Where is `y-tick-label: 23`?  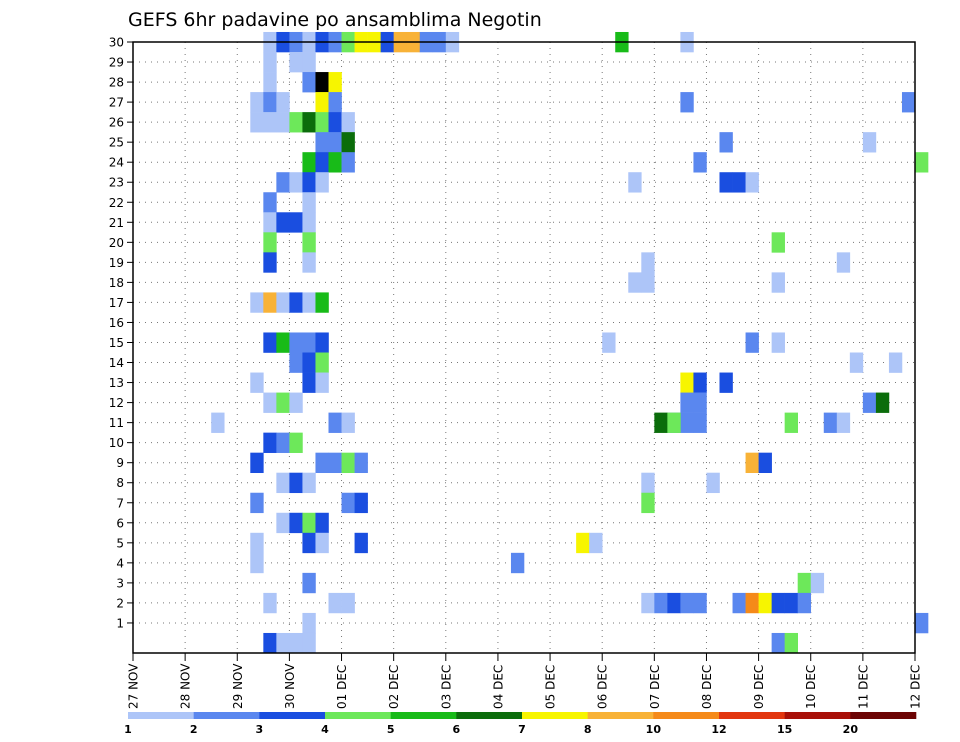
y-tick-label: 23 is located at coordinates (116, 183).